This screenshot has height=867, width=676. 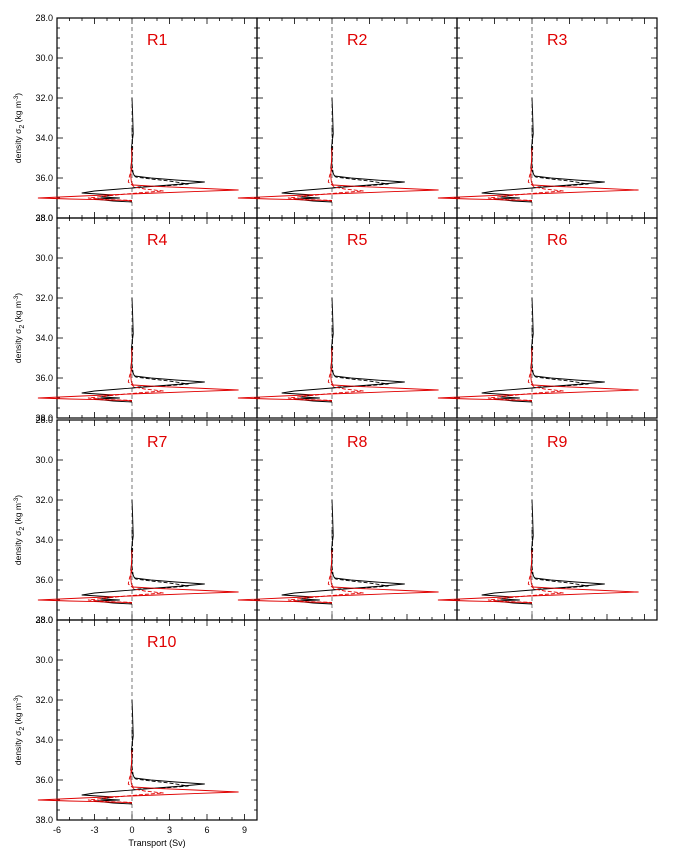 I want to click on panel-r3: R3, so click(x=547, y=118).